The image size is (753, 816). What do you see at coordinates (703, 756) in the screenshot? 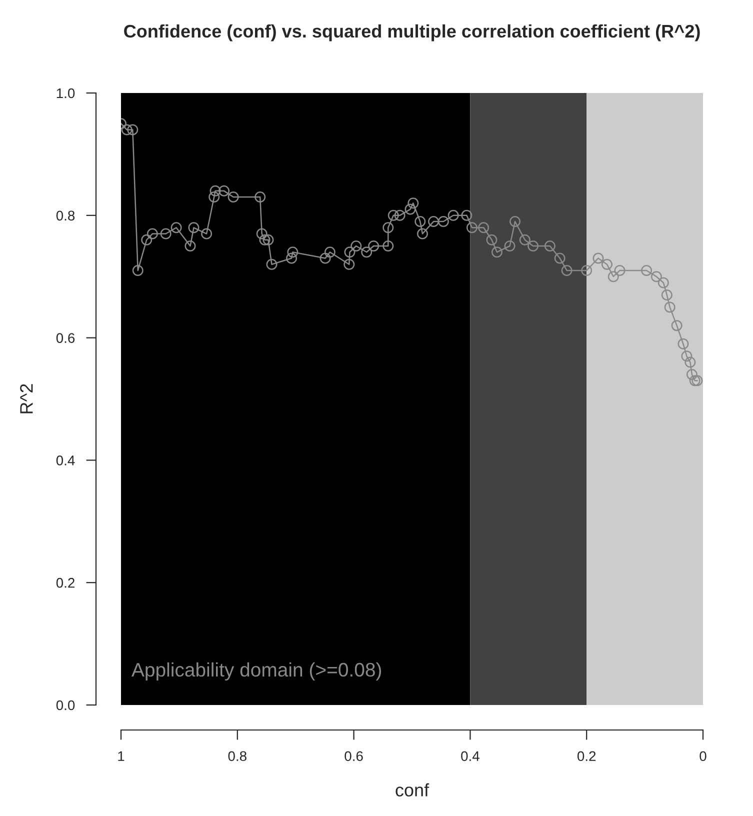
I see `x-tick-label: 0` at bounding box center [703, 756].